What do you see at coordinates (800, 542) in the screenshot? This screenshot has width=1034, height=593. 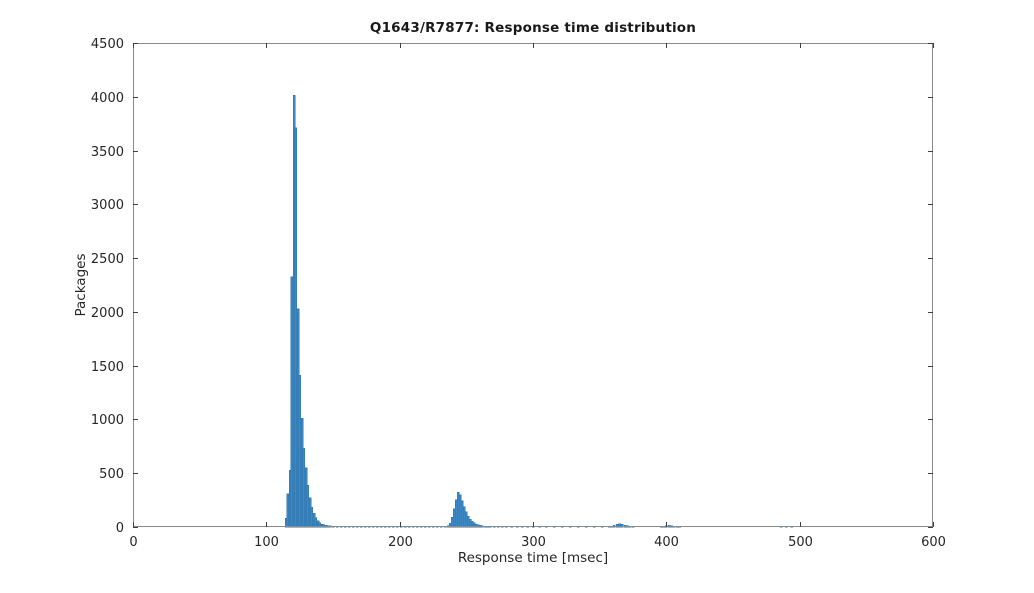 I see `x-tick-label: 500` at bounding box center [800, 542].